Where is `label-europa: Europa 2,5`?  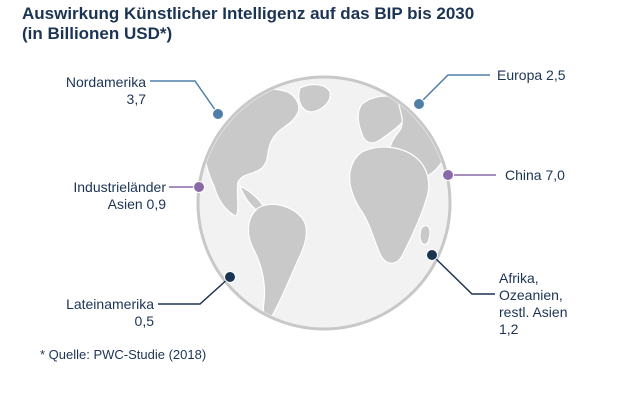 label-europa: Europa 2,5 is located at coordinates (531, 75).